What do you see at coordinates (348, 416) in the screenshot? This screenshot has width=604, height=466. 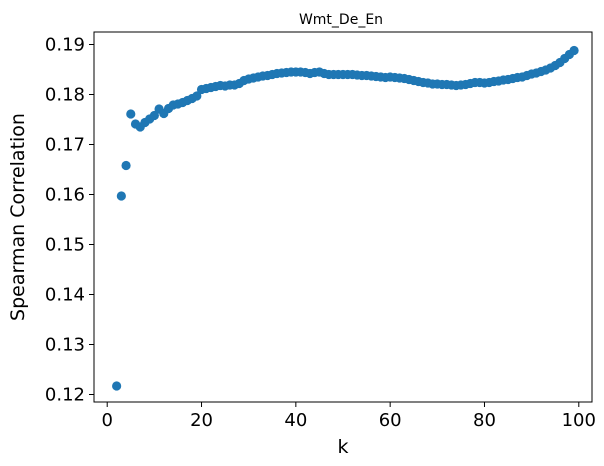 I see `x-axis: 0 20 40 60 80 100` at bounding box center [348, 416].